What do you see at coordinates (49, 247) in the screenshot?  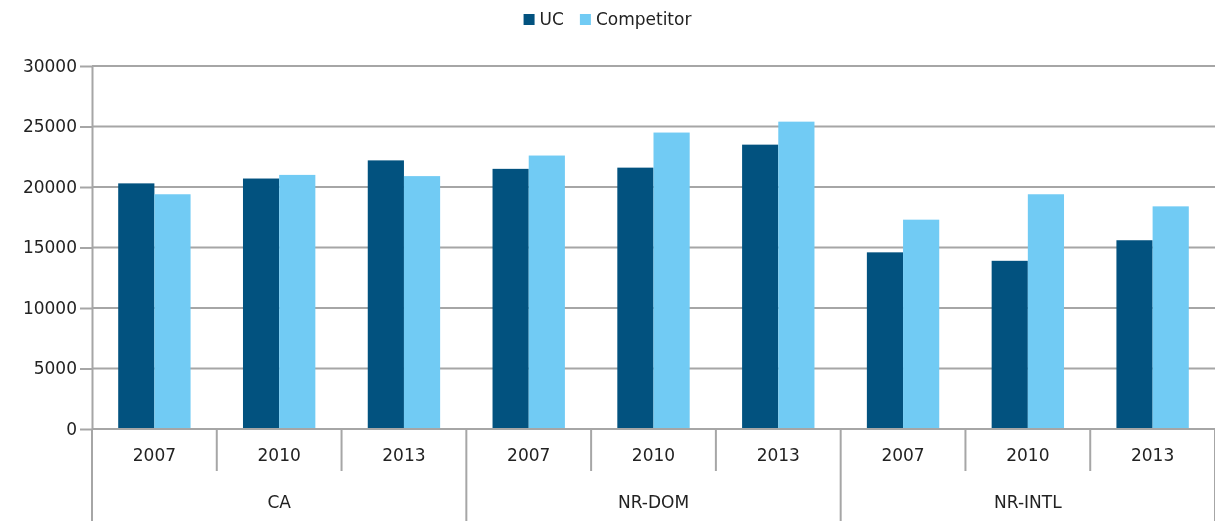 I see `y-tick-label: 15000` at bounding box center [49, 247].